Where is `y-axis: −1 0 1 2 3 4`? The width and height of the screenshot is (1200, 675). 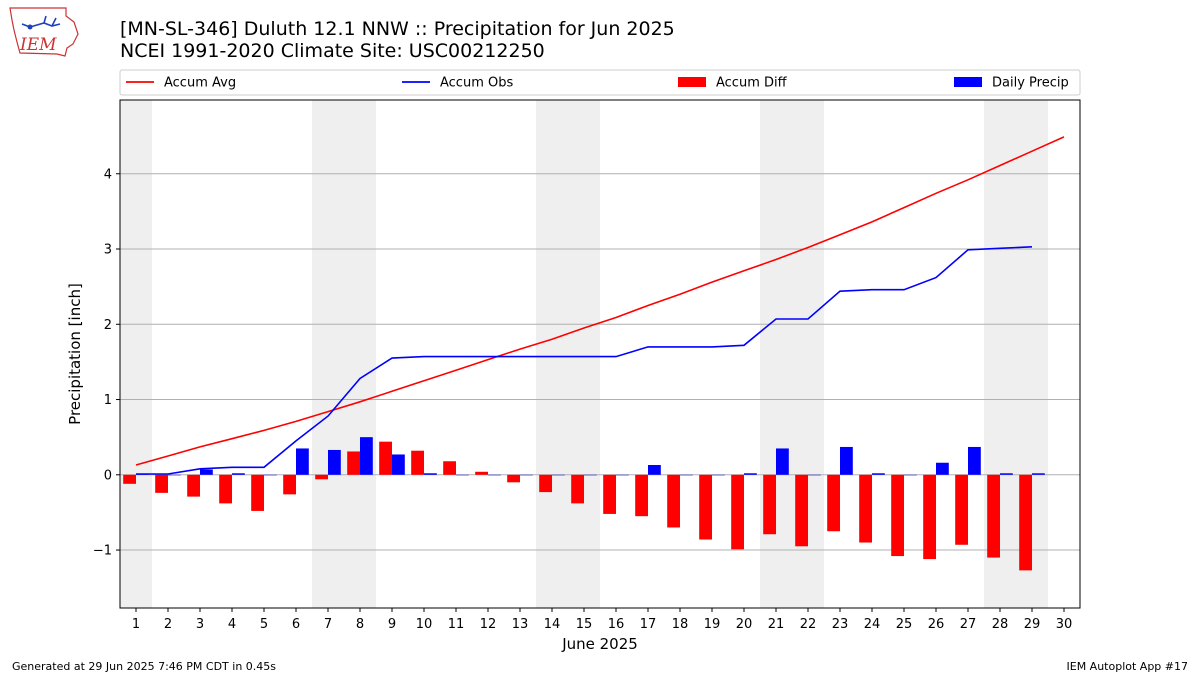
y-axis: −1 0 1 2 3 4 is located at coordinates (106, 363).